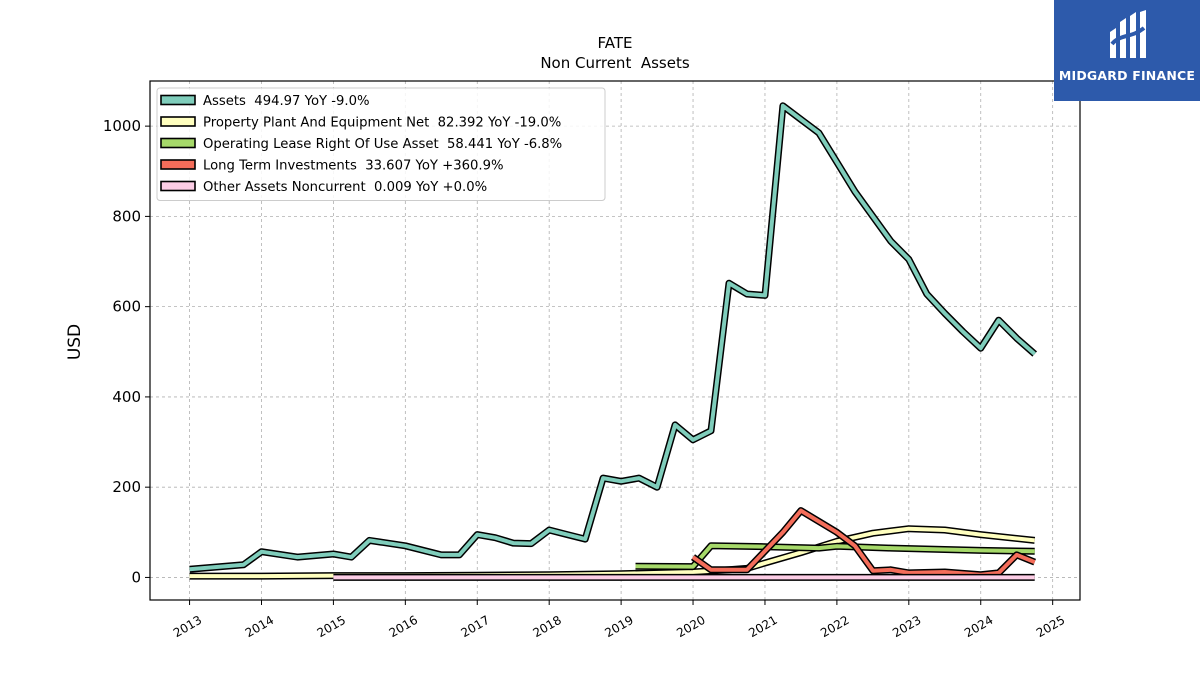 The width and height of the screenshot is (1200, 675). Describe the element at coordinates (762, 626) in the screenshot. I see `x-tick-label: 2021` at that location.